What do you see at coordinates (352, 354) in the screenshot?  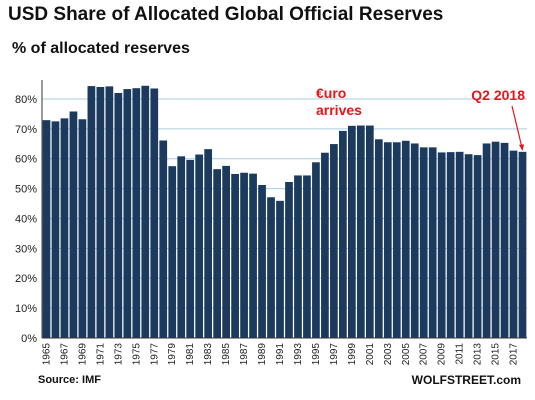 I see `x-tick-label: 1999` at bounding box center [352, 354].